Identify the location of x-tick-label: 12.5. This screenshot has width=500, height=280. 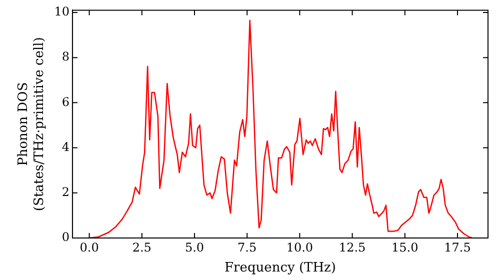
(352, 247).